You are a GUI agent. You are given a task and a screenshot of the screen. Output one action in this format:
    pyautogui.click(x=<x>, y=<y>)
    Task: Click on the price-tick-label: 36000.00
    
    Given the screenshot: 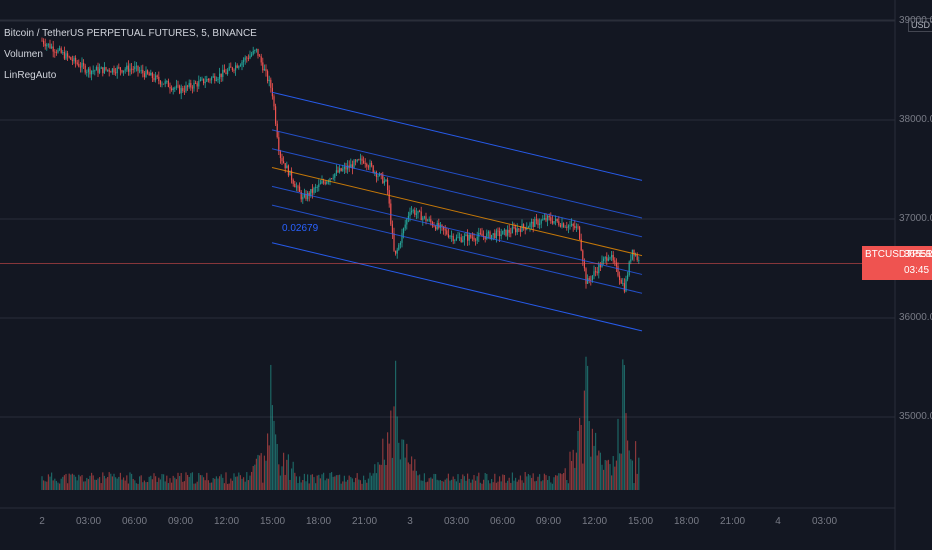 What is the action you would take?
    pyautogui.click(x=915, y=317)
    